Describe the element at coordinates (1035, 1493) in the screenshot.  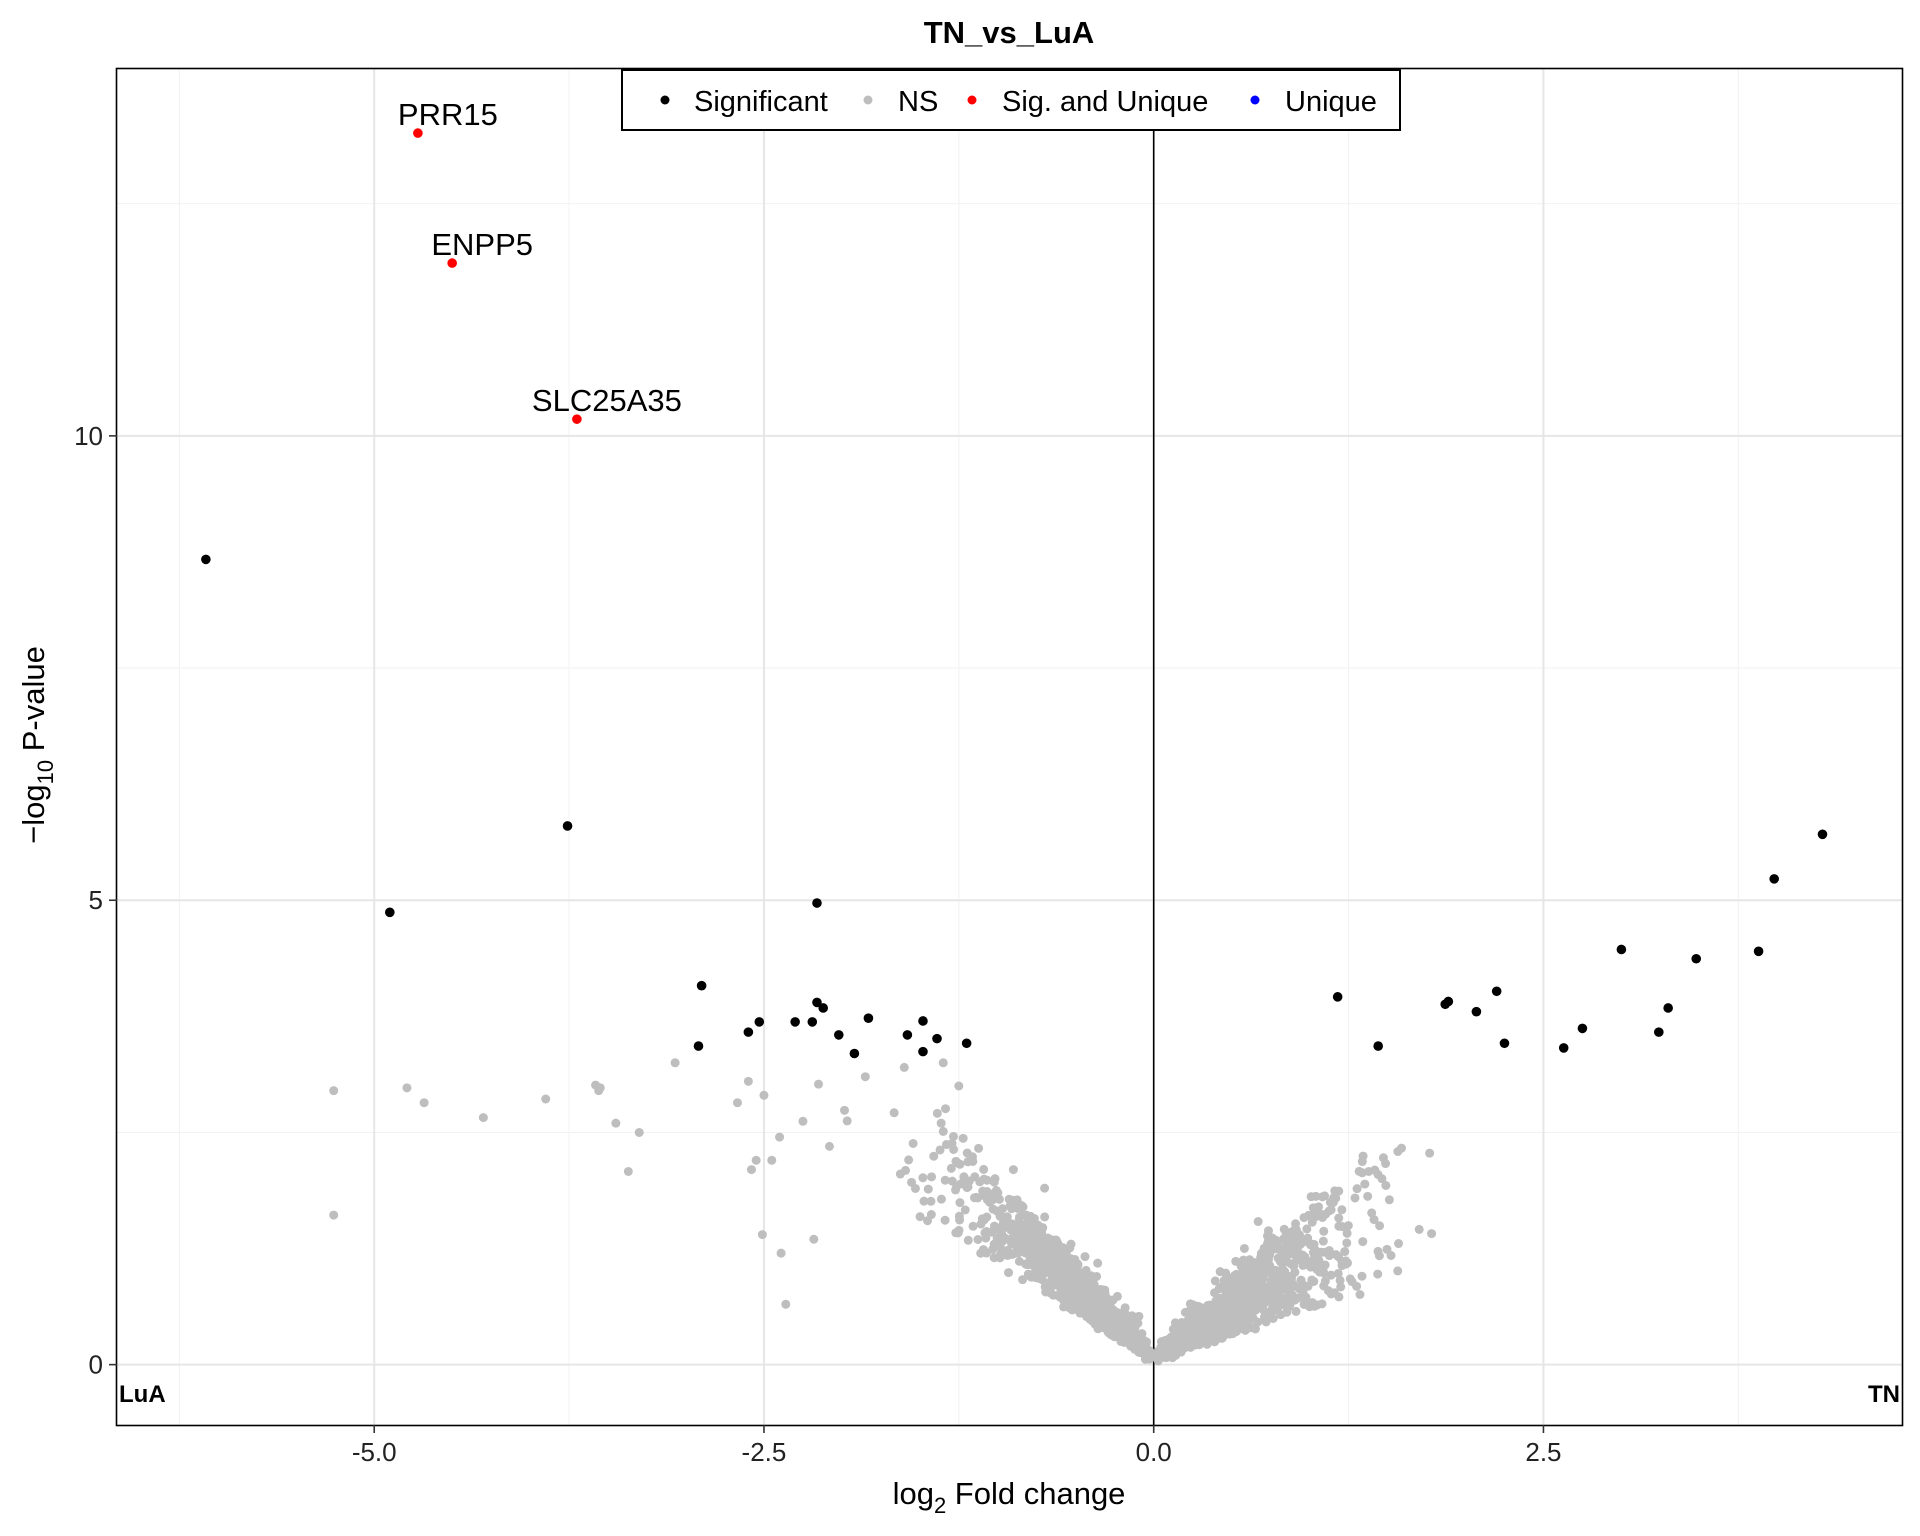
I see `x-axis-label-suffix: Fold change` at that location.